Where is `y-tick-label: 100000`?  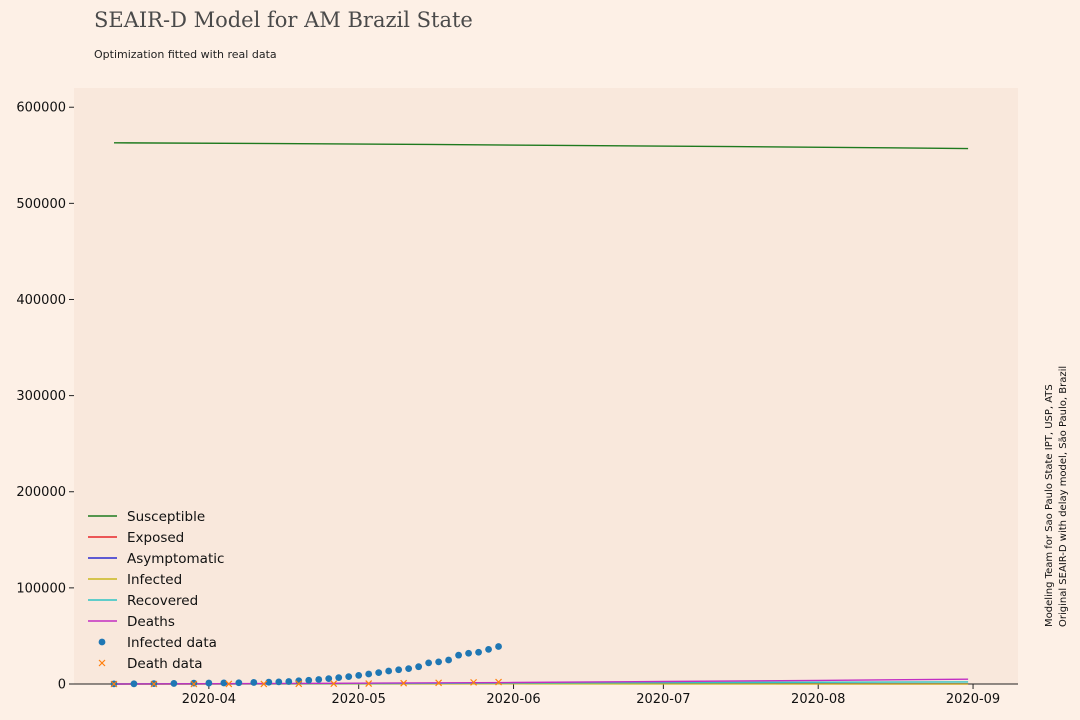 y-tick-label: 100000 is located at coordinates (41, 588).